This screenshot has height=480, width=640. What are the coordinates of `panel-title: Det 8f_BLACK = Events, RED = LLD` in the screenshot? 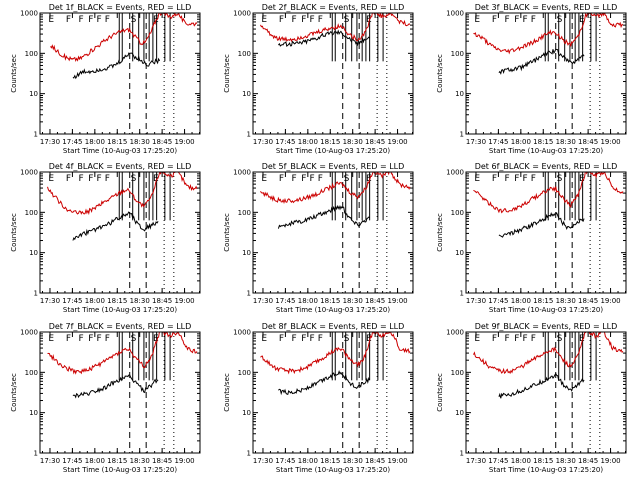 It's located at (333, 326).